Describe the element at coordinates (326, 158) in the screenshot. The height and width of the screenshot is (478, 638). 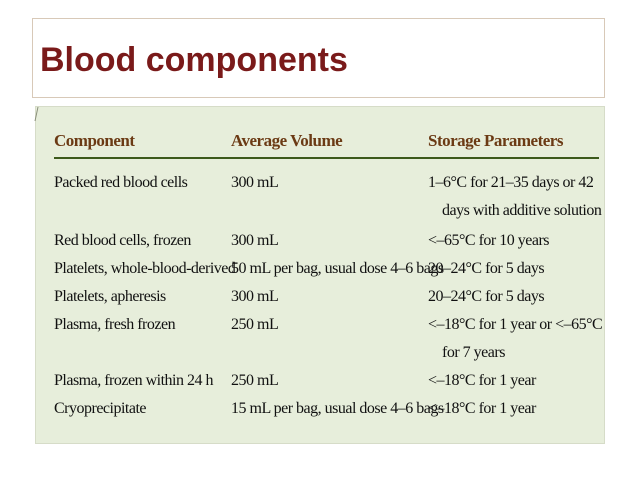
I see `header-rule` at that location.